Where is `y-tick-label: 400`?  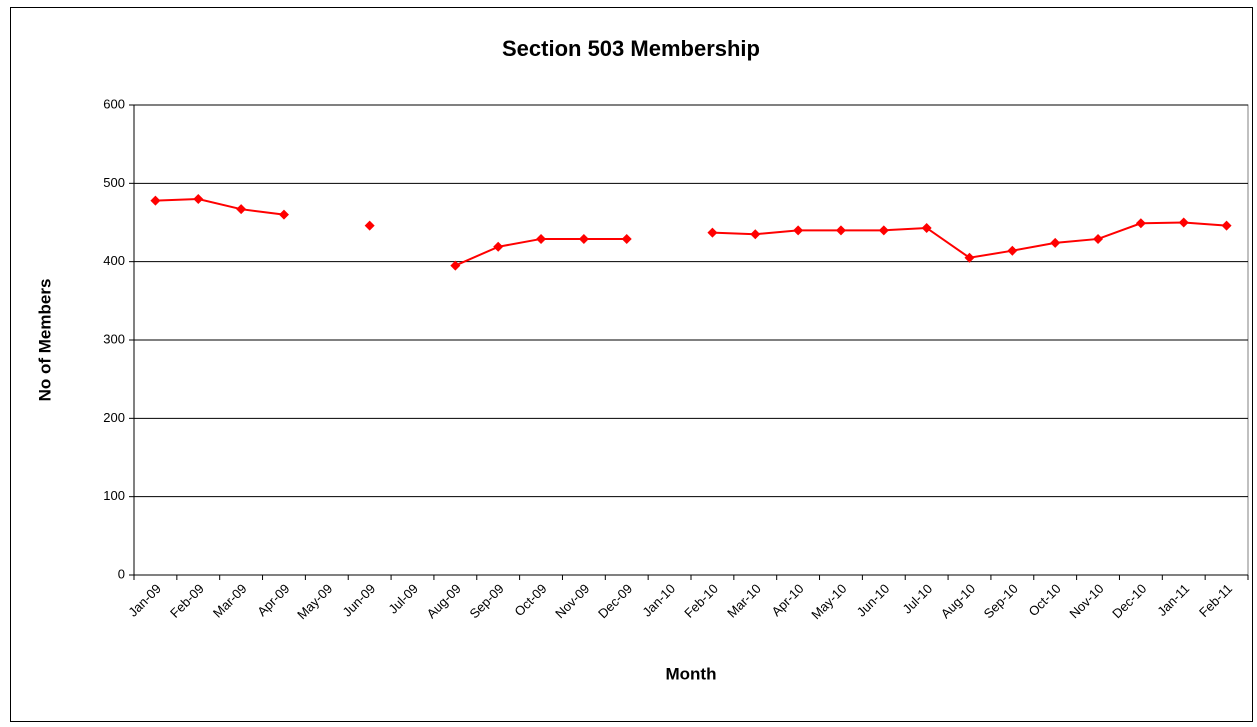 y-tick-label: 400 is located at coordinates (114, 260).